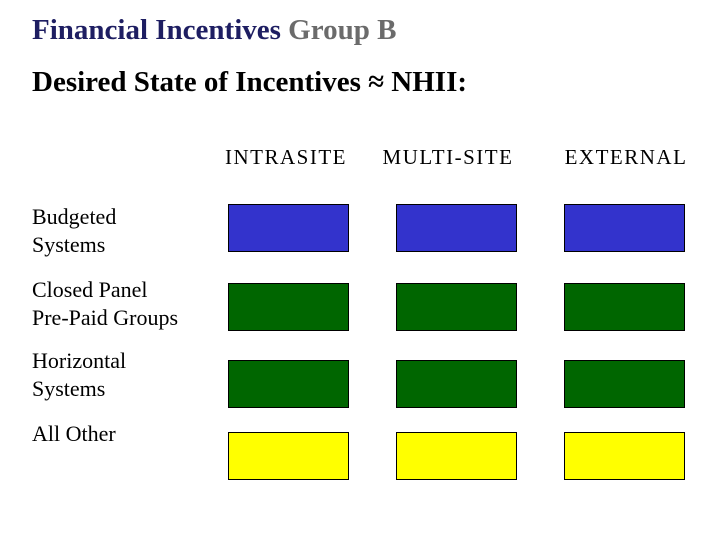 The width and height of the screenshot is (720, 540). Describe the element at coordinates (288, 384) in the screenshot. I see `matrix-cell-horizontal-intrasite` at that location.